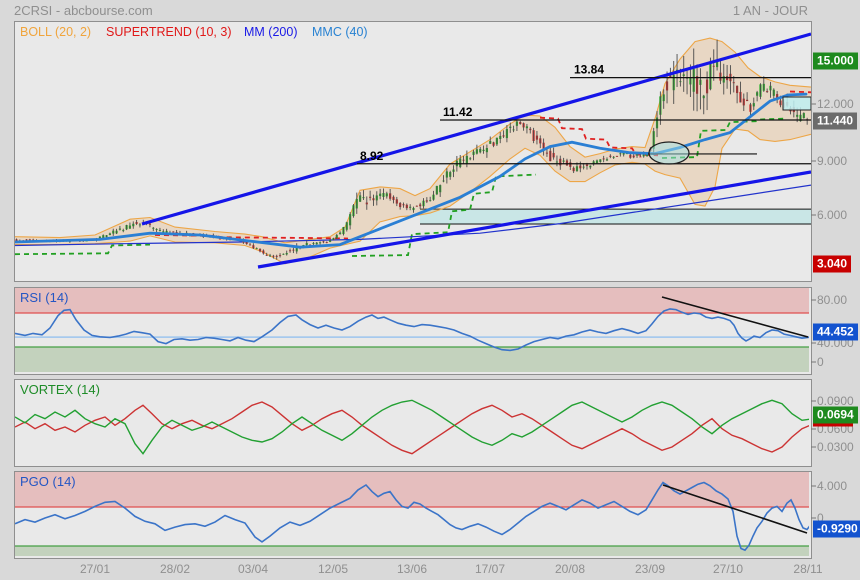 This screenshot has height=580, width=860. What do you see at coordinates (835, 61) in the screenshot?
I see `price-axis-value-badge: 15.000` at bounding box center [835, 61].